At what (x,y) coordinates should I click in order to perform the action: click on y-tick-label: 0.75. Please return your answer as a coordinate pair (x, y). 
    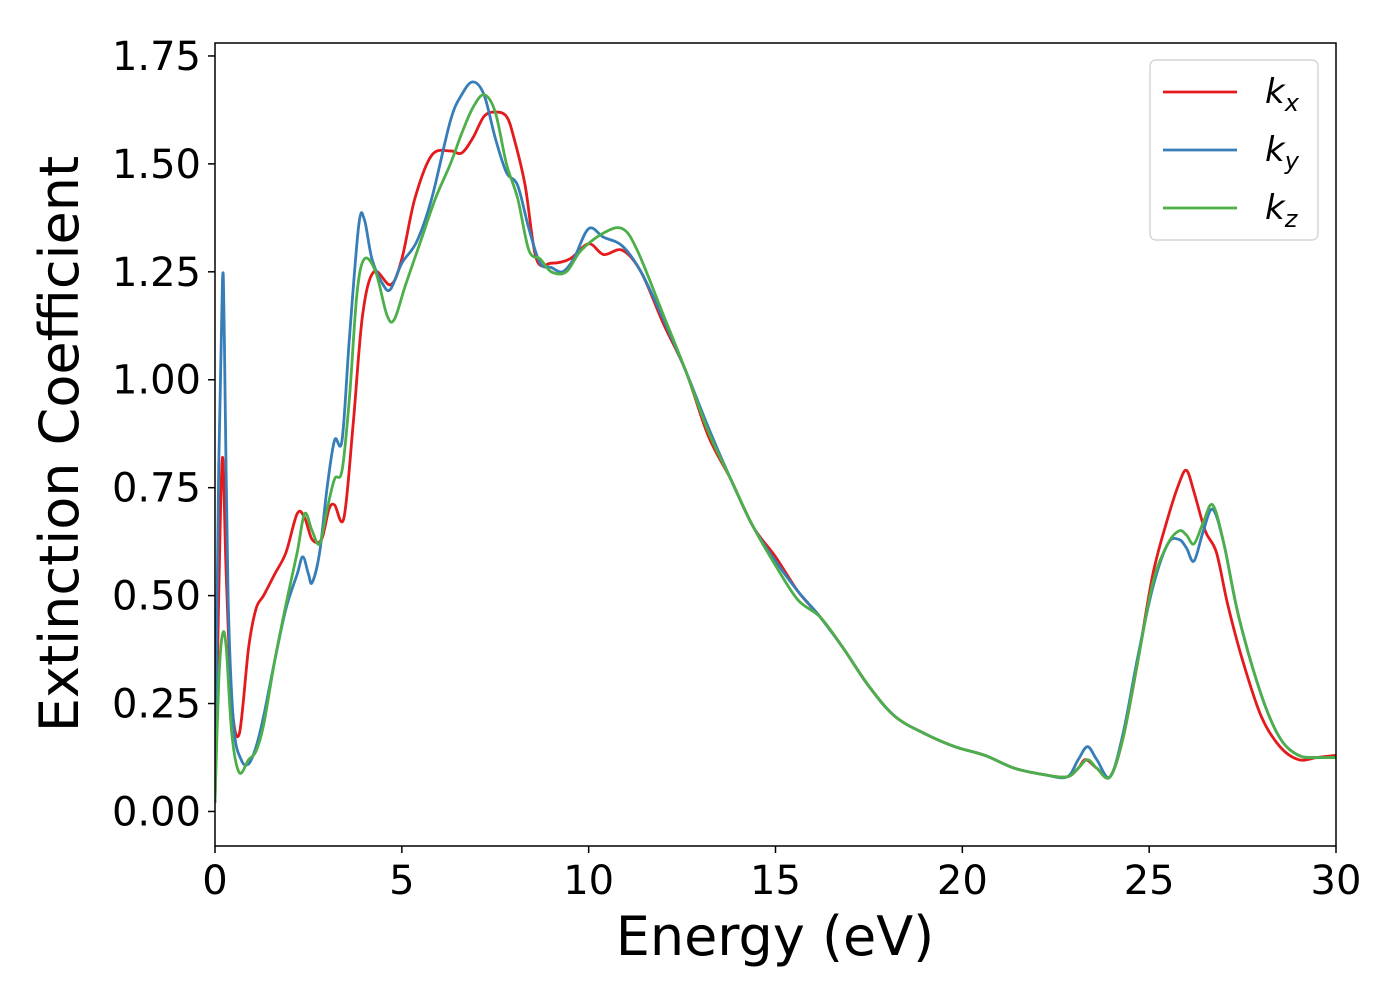
    Looking at the image, I should click on (156, 489).